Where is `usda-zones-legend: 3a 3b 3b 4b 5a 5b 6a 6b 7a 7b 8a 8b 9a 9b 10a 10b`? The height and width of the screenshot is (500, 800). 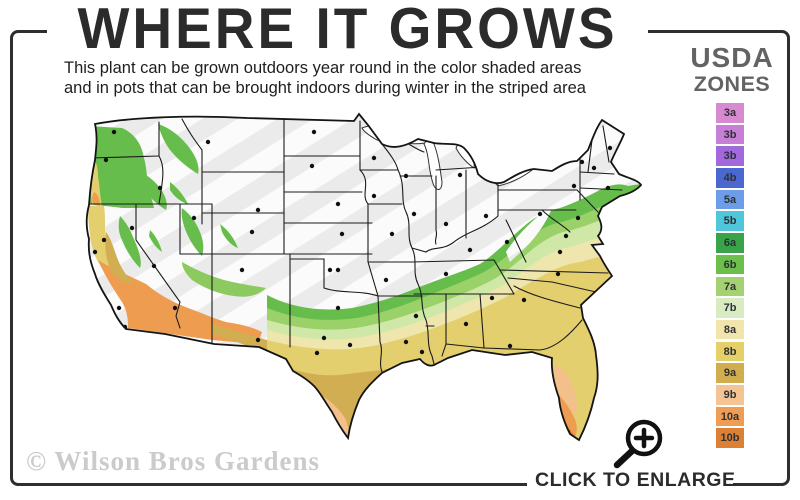 usda-zones-legend: 3a 3b 3b 4b 5a 5b 6a 6b 7a 7b 8a 8b 9a 9b 10a 10b is located at coordinates (730, 276).